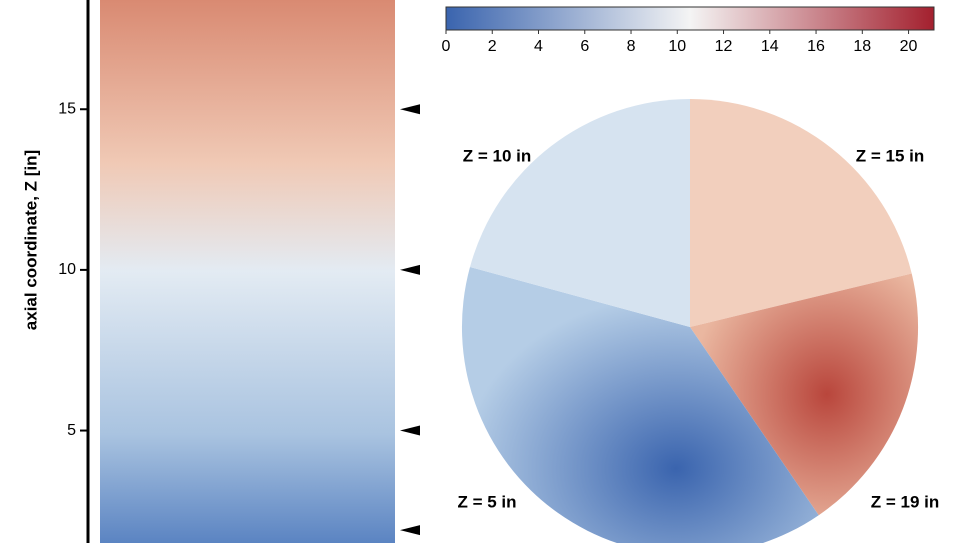 The width and height of the screenshot is (965, 543). I want to click on colorbar-tick-label: 18, so click(862, 46).